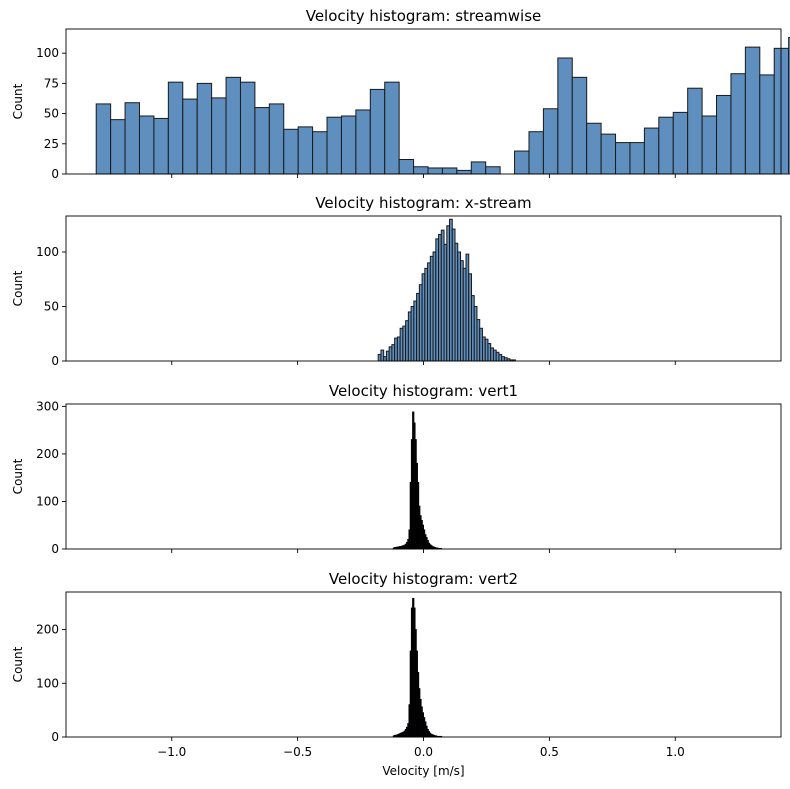 The width and height of the screenshot is (790, 789). I want to click on panel-title: Velocity histogram: streamwise, so click(424, 16).